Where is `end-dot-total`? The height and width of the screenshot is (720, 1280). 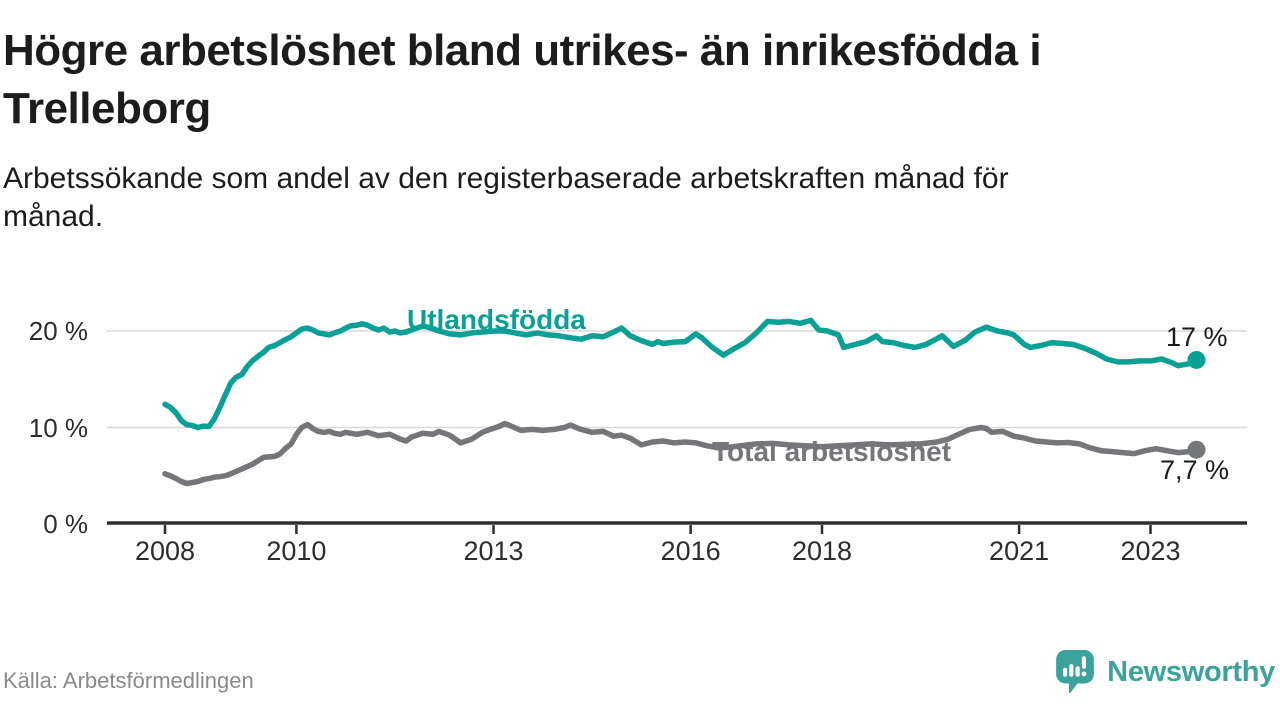 end-dot-total is located at coordinates (1196, 449).